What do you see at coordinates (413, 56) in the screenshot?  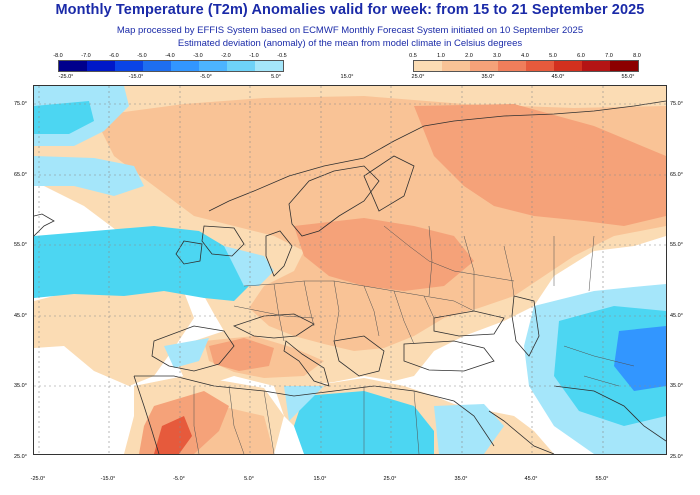 I see `legend-pos-value: 0.5` at bounding box center [413, 56].